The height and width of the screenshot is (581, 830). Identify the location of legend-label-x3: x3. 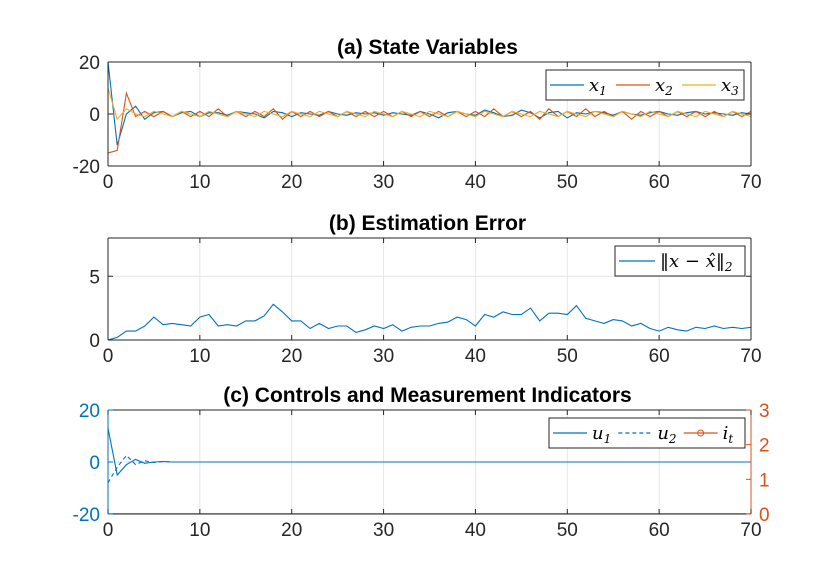
(730, 86).